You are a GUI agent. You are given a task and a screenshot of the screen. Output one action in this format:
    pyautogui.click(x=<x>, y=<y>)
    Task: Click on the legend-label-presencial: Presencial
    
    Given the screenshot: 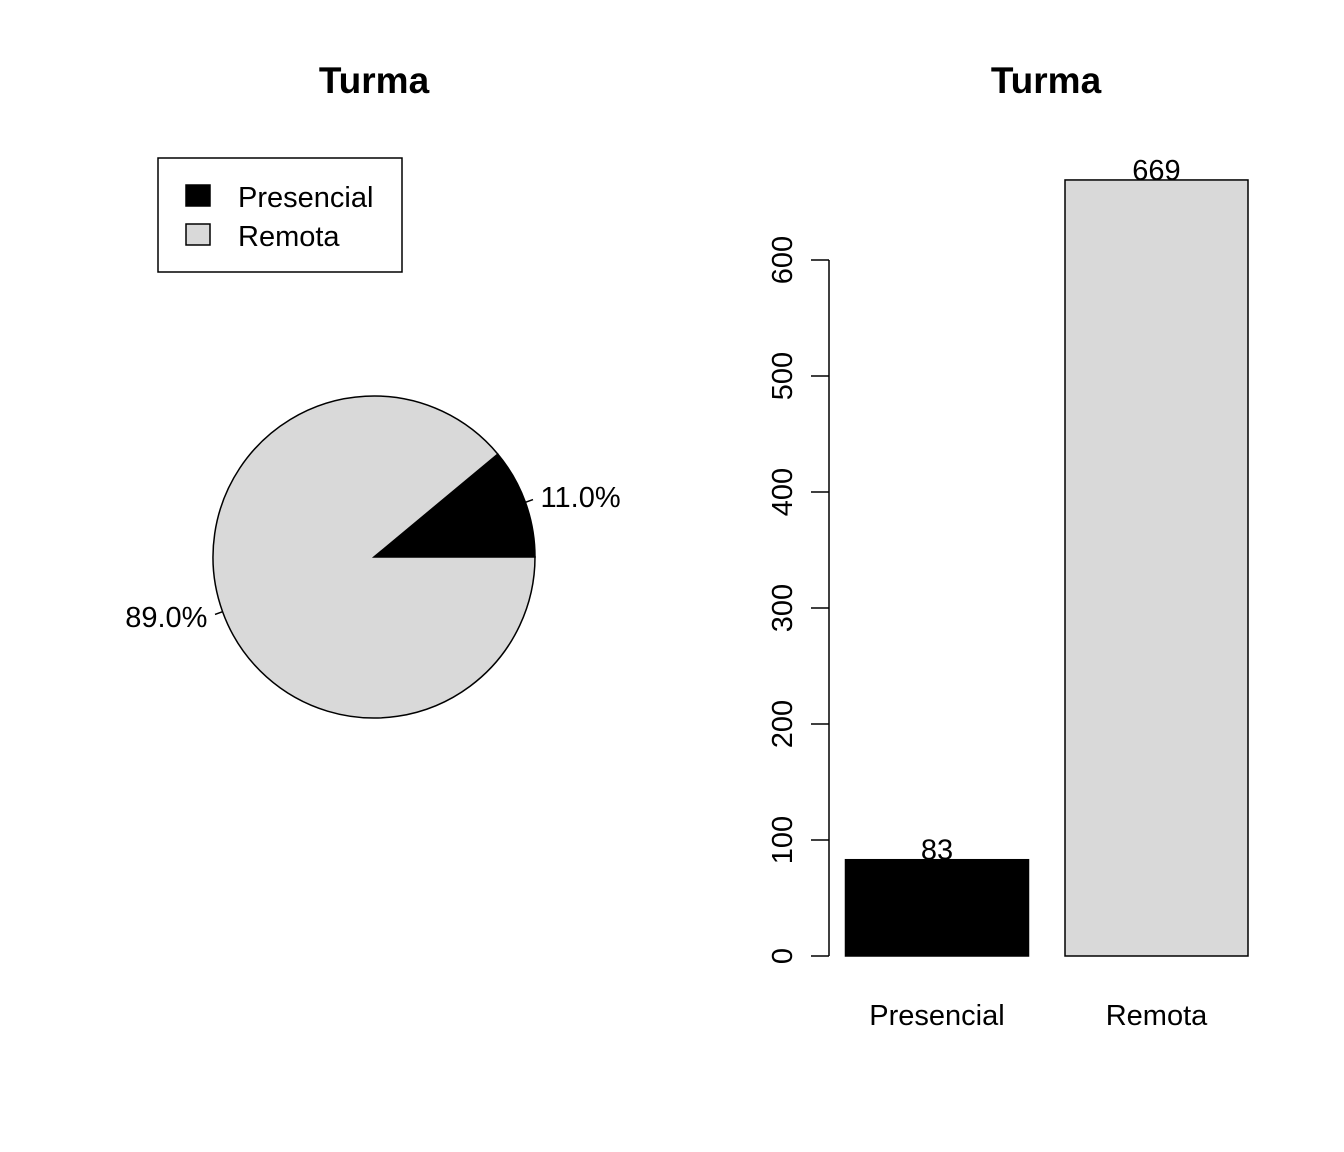 What is the action you would take?
    pyautogui.click(x=305, y=198)
    